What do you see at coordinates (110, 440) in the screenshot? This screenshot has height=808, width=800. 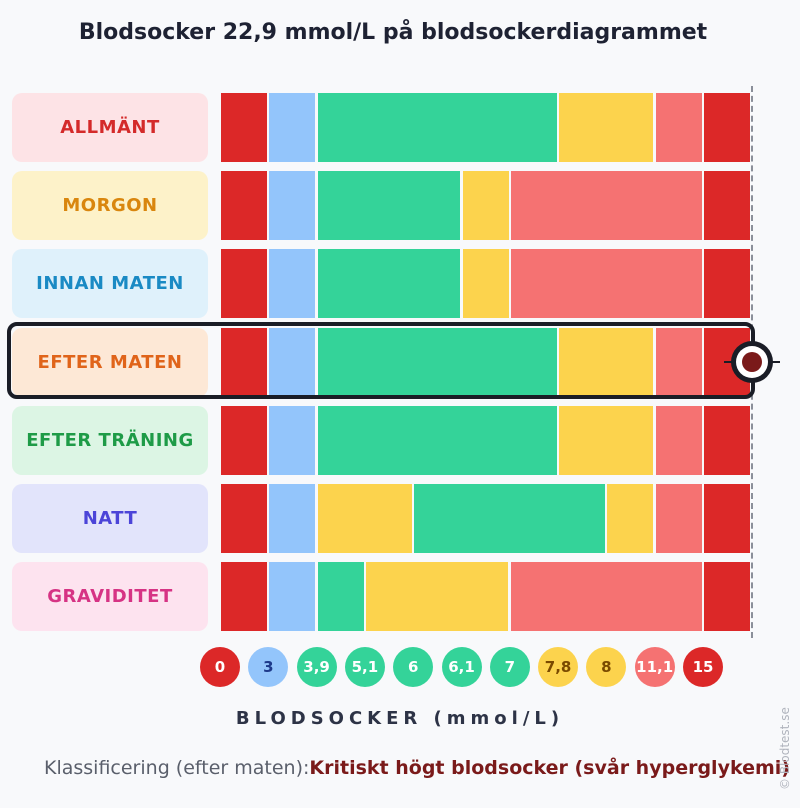 I see `row-label: EFTER TRÄNING` at bounding box center [110, 440].